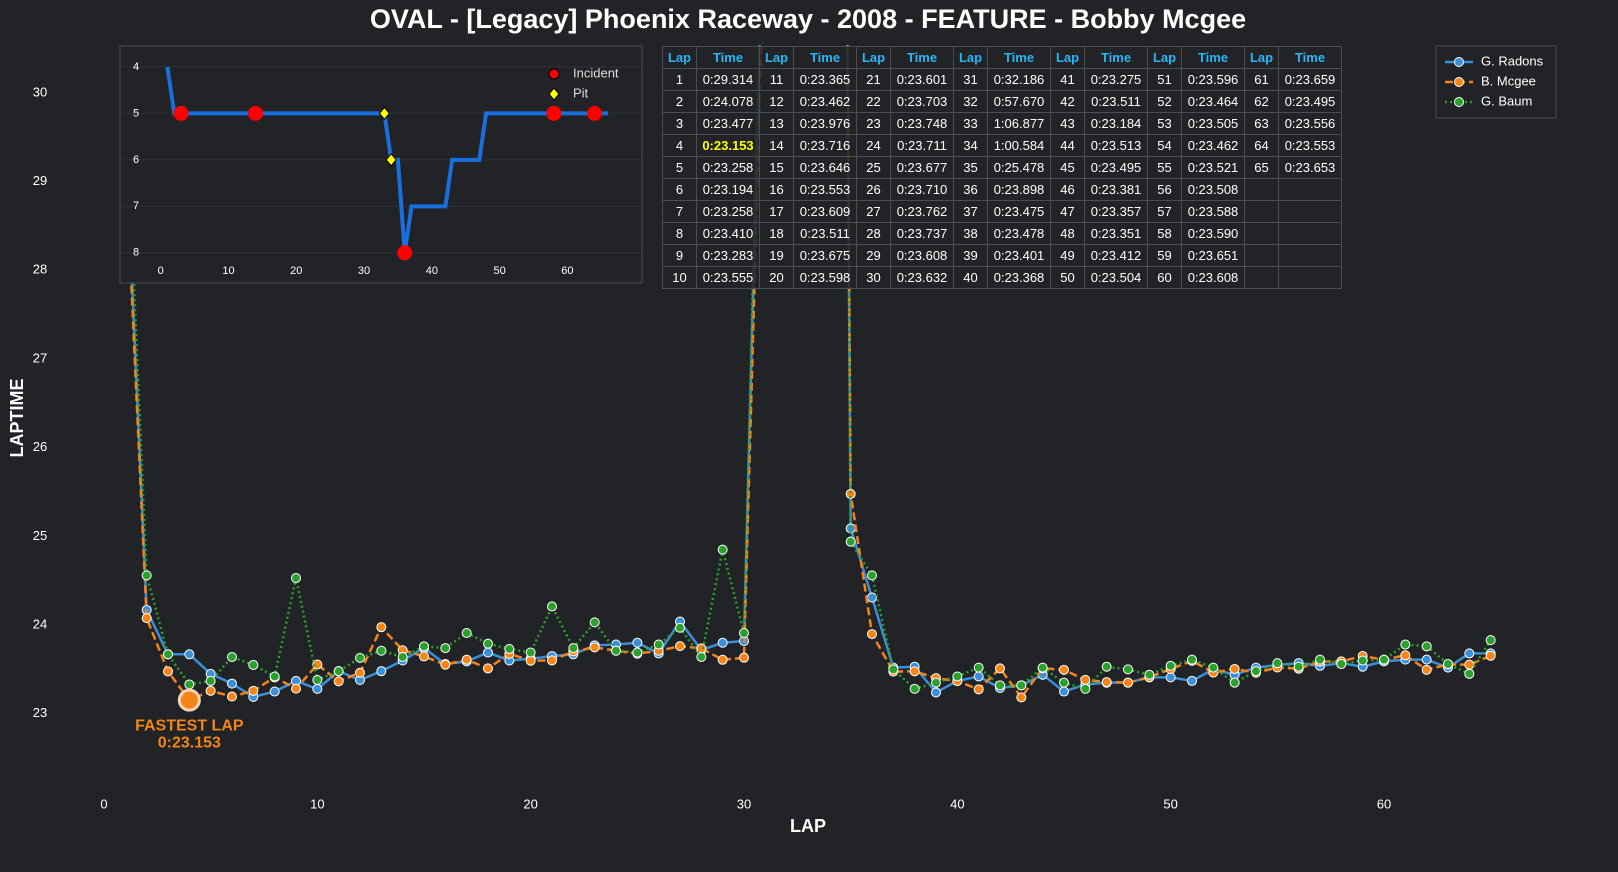 The width and height of the screenshot is (1618, 872). I want to click on table-cell: 0:23.675, so click(825, 255).